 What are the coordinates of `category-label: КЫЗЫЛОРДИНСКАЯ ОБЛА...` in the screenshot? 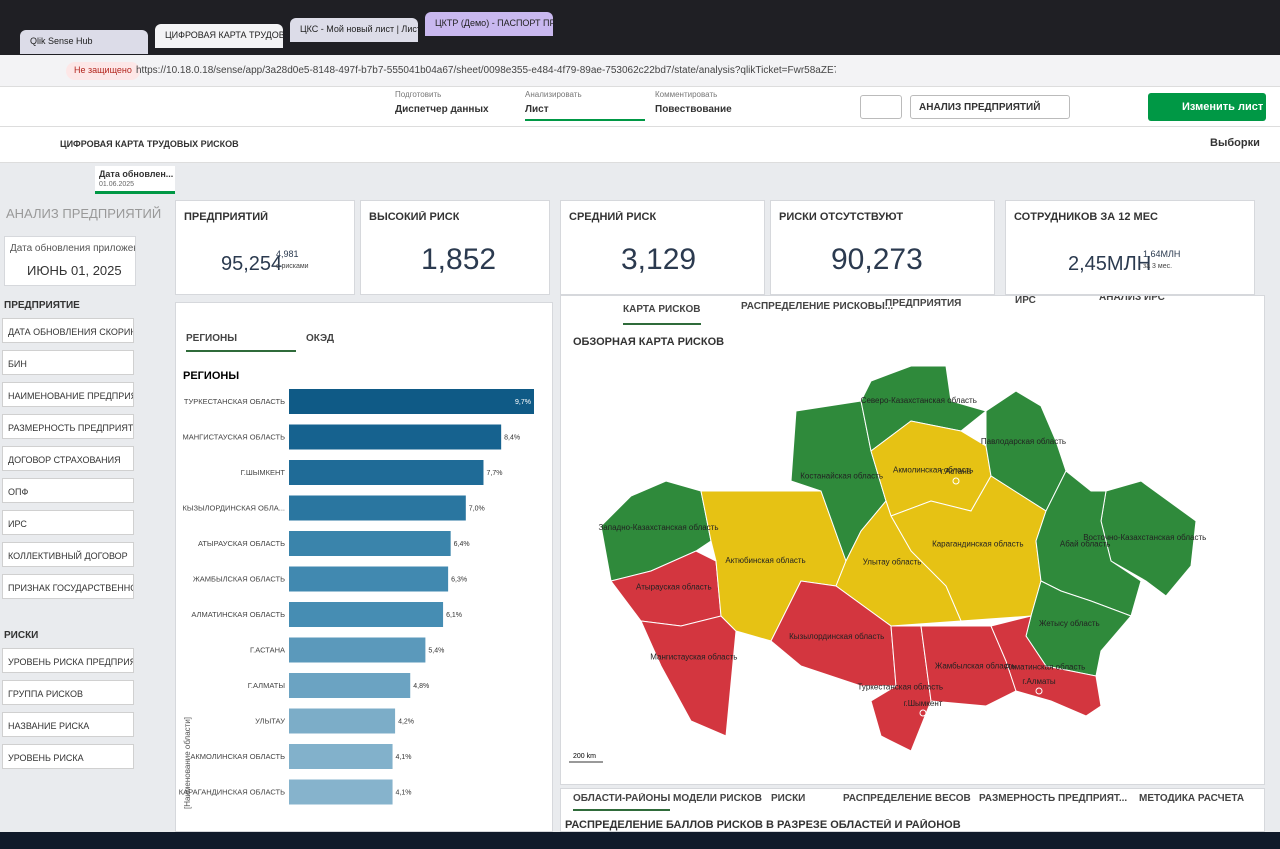 It's located at (233, 508).